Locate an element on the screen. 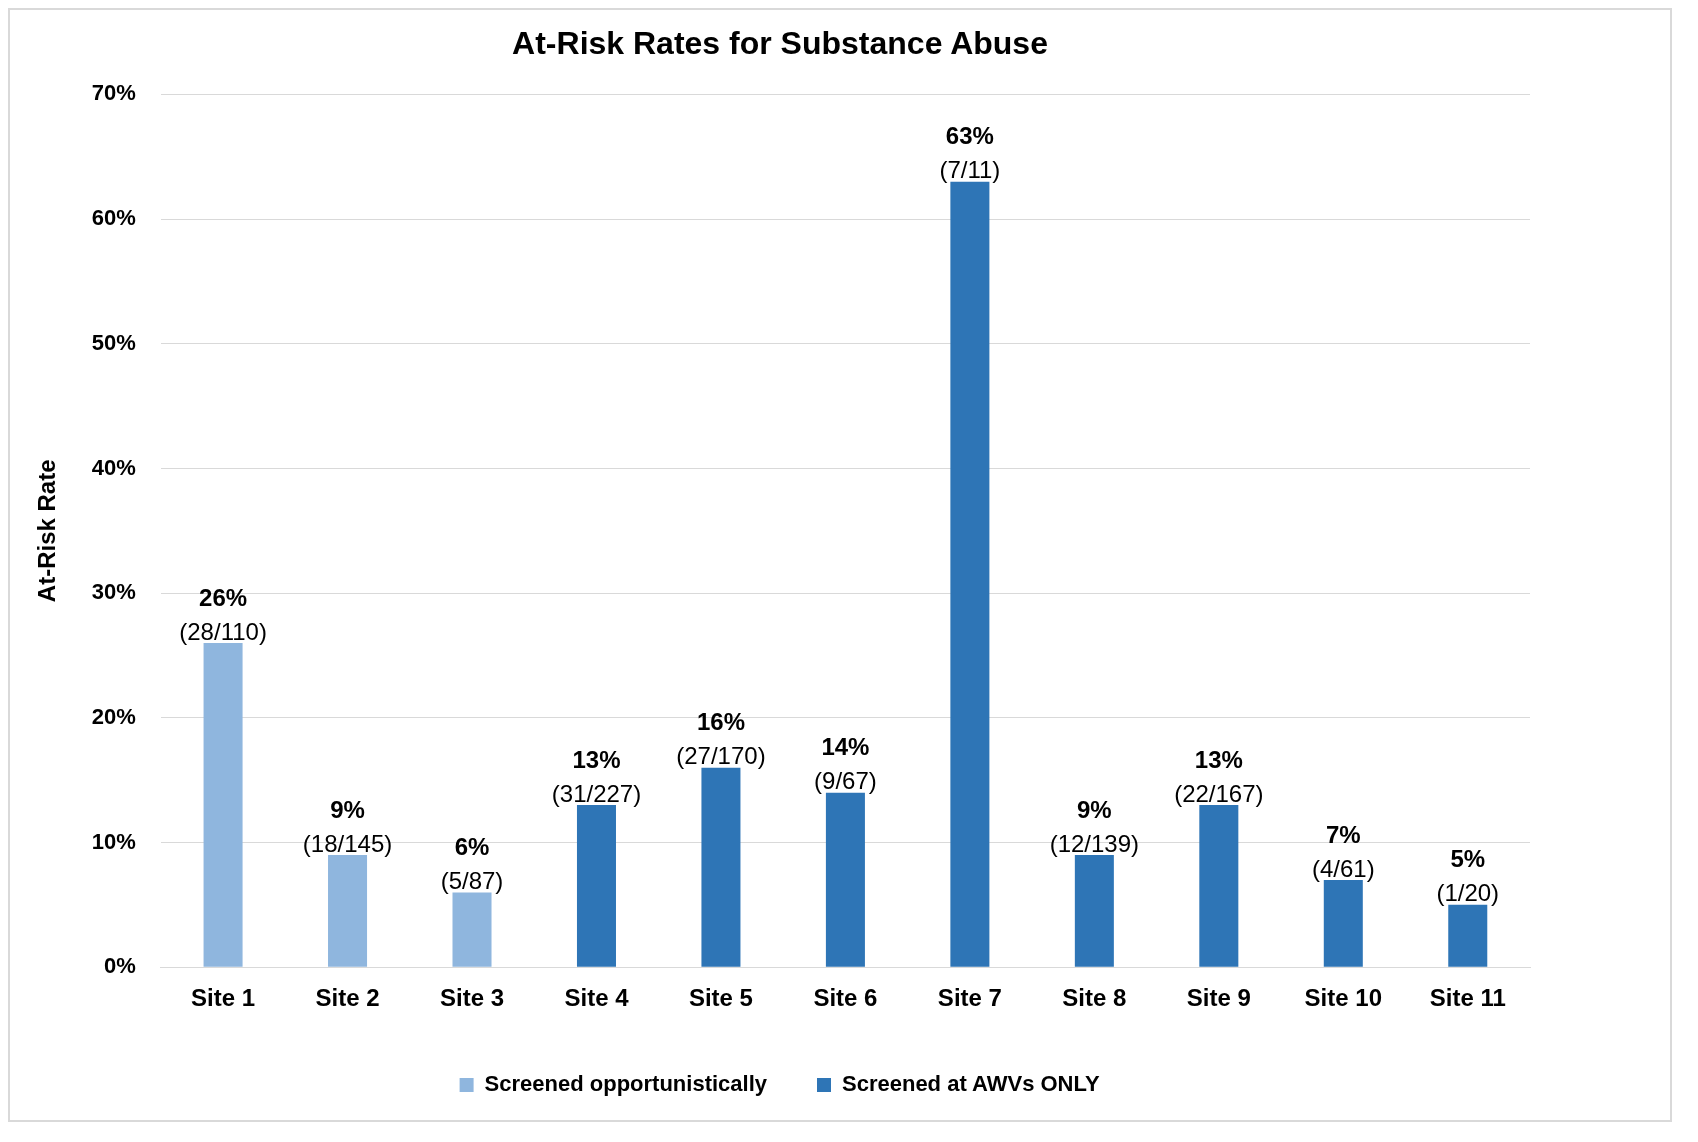 The image size is (1698, 1142). data-label: 26% (28/110) is located at coordinates (223, 614).